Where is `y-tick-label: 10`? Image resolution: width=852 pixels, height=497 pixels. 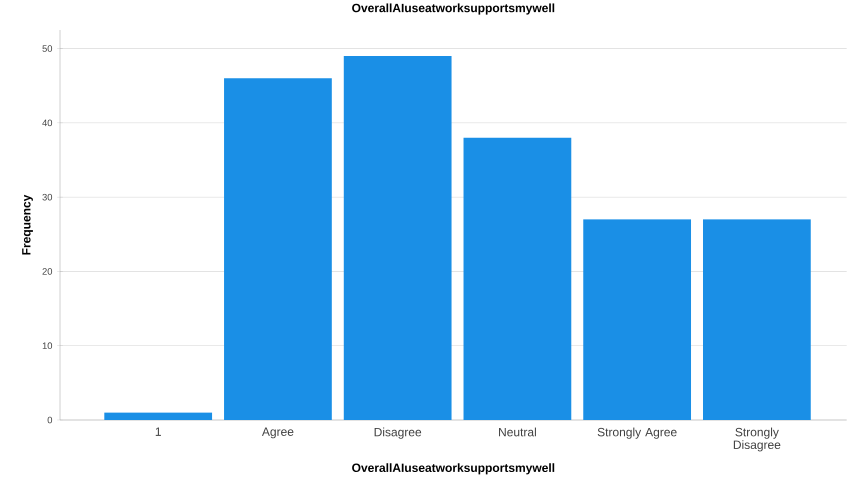 y-tick-label: 10 is located at coordinates (47, 346).